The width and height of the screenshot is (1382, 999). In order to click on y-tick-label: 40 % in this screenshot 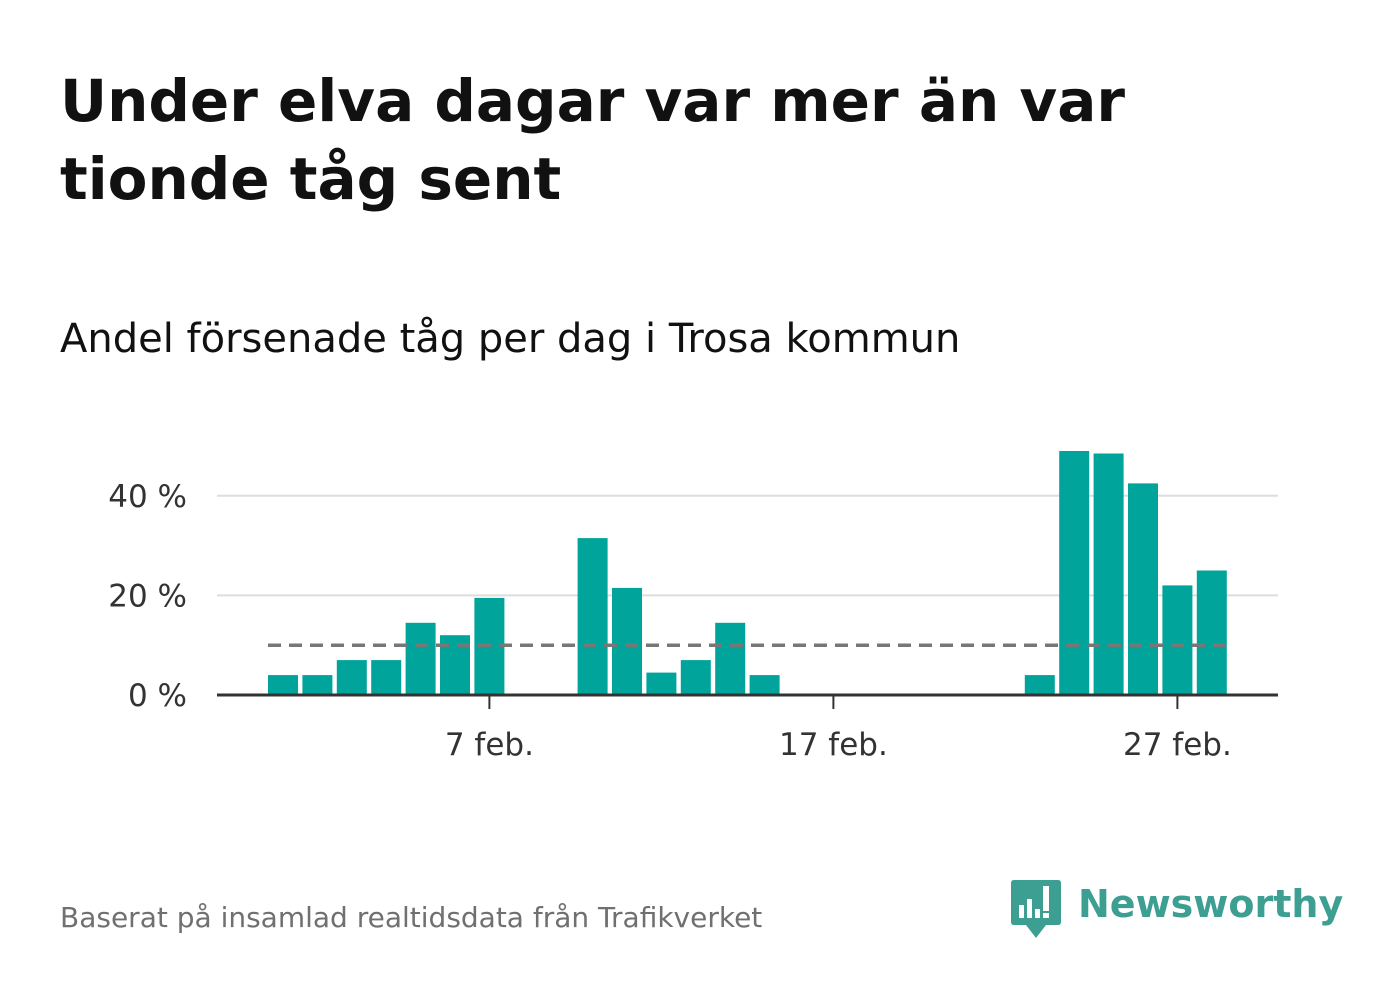, I will do `click(147, 497)`.